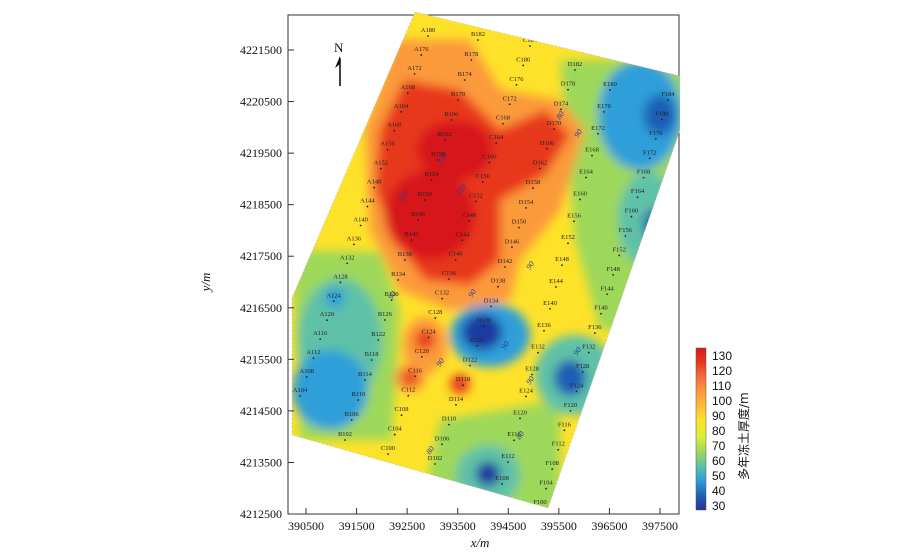 The height and width of the screenshot is (556, 900). Describe the element at coordinates (429, 331) in the screenshot. I see `borehole-label: C124` at that location.